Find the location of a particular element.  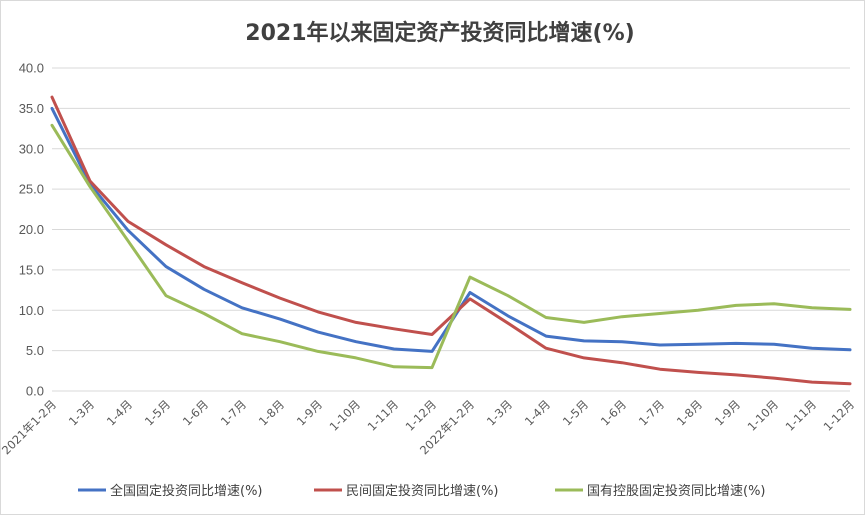

y-tick-label: 40.0 is located at coordinates (31, 68).